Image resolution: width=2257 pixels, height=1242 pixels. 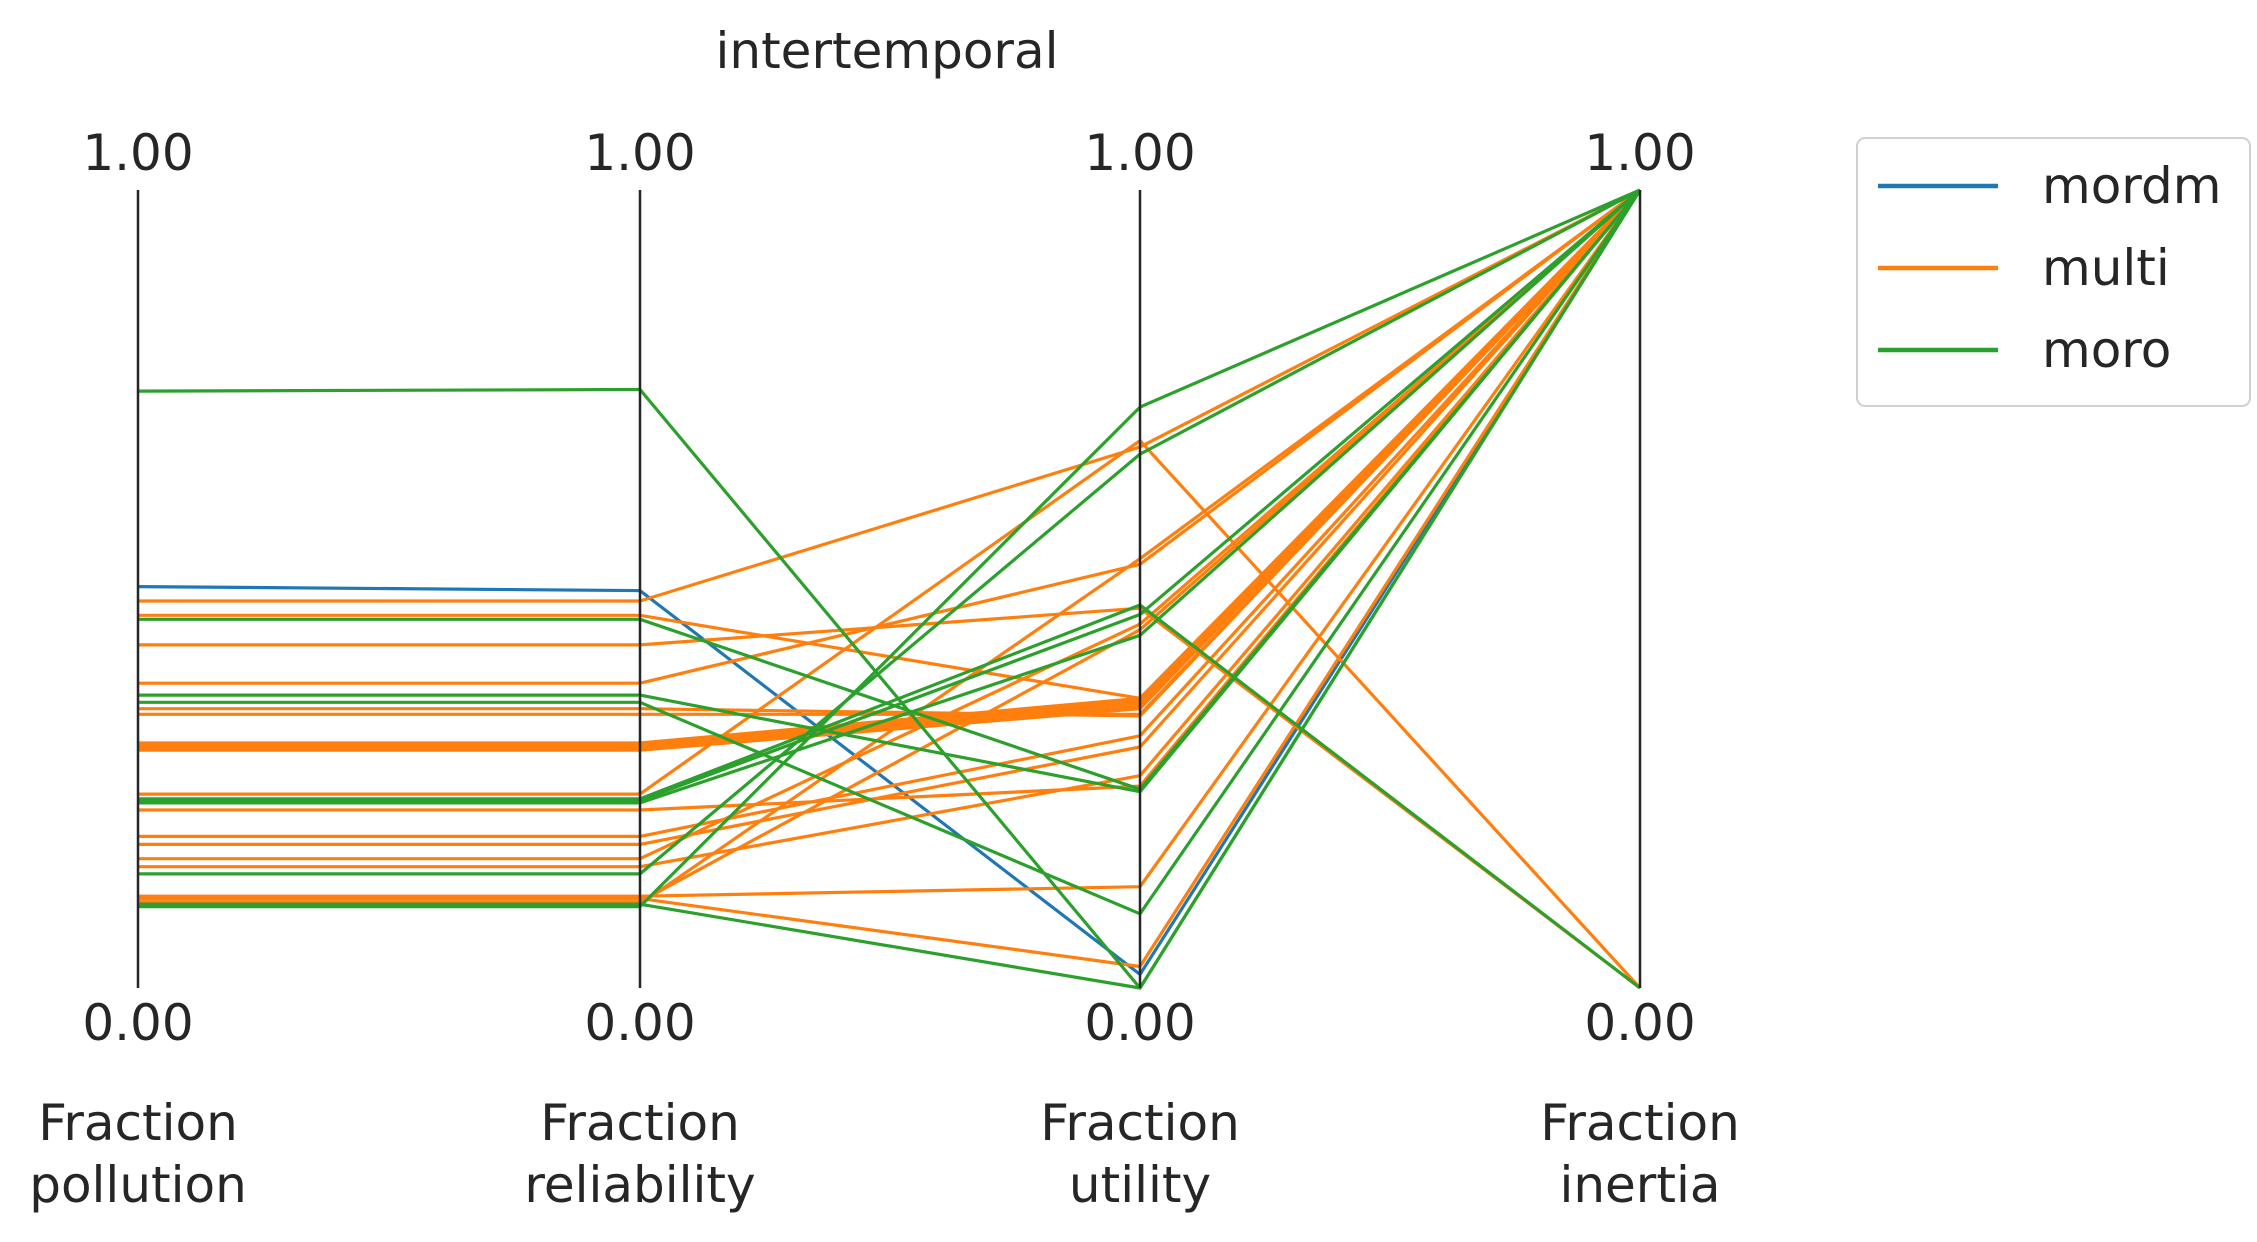 I want to click on axis-min-label-0: 0.00, so click(x=137, y=1023).